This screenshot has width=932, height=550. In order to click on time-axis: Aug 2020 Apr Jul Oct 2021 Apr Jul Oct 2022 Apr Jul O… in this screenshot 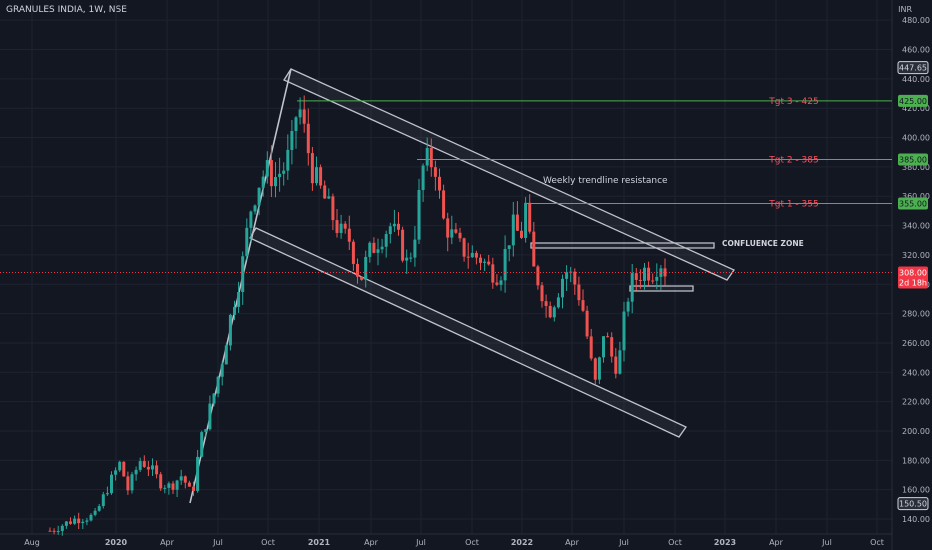, I will do `click(454, 542)`.